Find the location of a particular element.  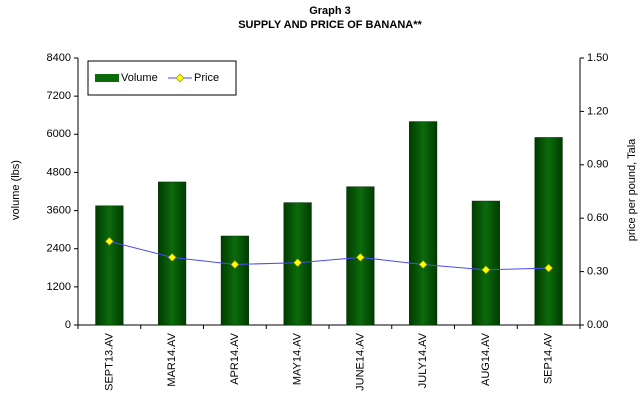

y2-tick-label: 0.00 is located at coordinates (597, 325).